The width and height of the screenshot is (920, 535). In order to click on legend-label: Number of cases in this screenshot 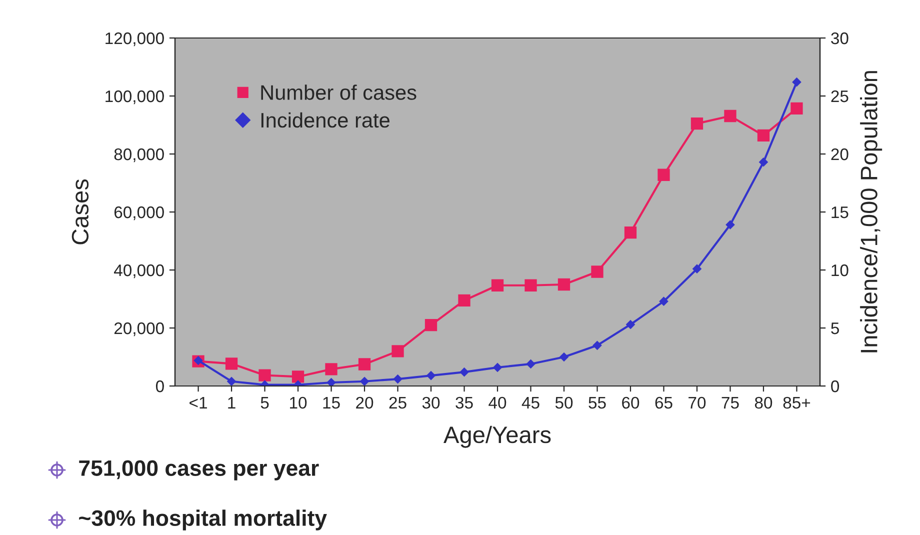, I will do `click(338, 92)`.